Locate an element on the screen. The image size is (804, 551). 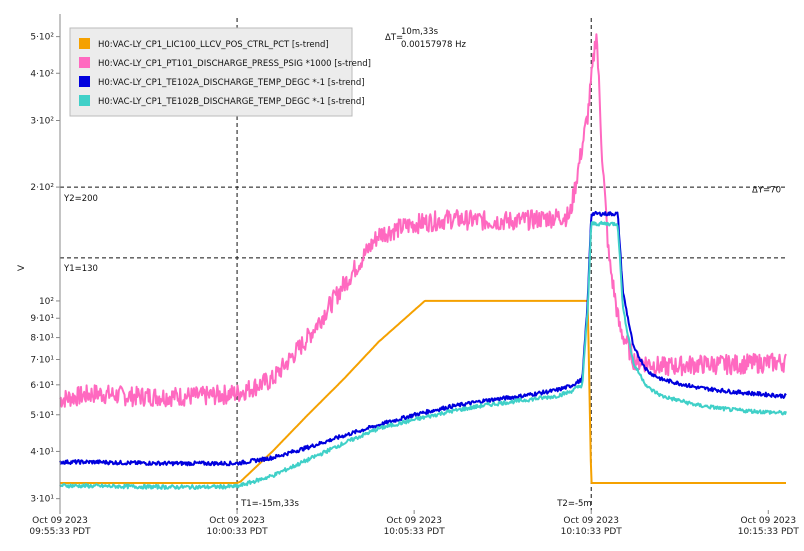
x-tick-label: 10:10:33 PDT is located at coordinates (592, 532).